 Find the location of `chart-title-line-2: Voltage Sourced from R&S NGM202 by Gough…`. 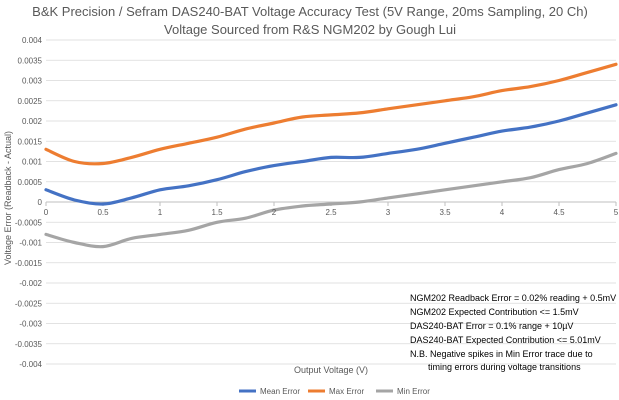

chart-title-line-2: Voltage Sourced from R&S NGM202 by Gough… is located at coordinates (310, 29).